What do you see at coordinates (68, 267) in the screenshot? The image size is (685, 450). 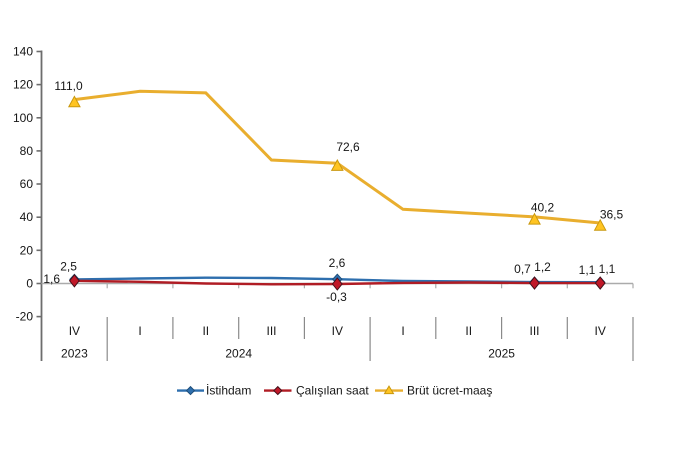 I see `svg-text: 2,5` at bounding box center [68, 267].